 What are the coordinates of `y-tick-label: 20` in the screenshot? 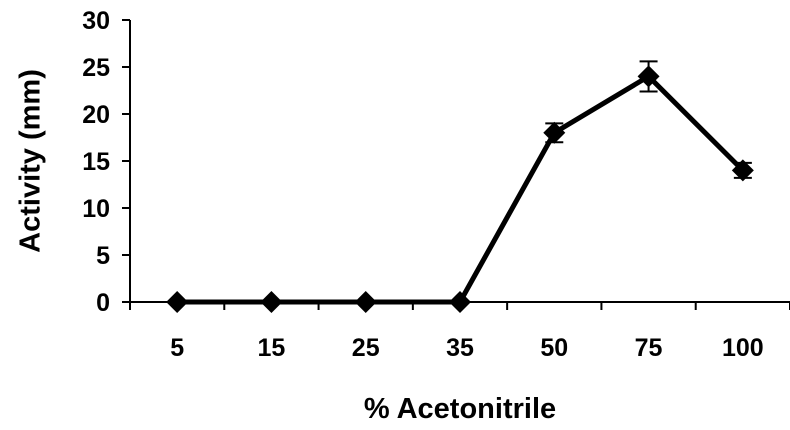 It's located at (96, 115).